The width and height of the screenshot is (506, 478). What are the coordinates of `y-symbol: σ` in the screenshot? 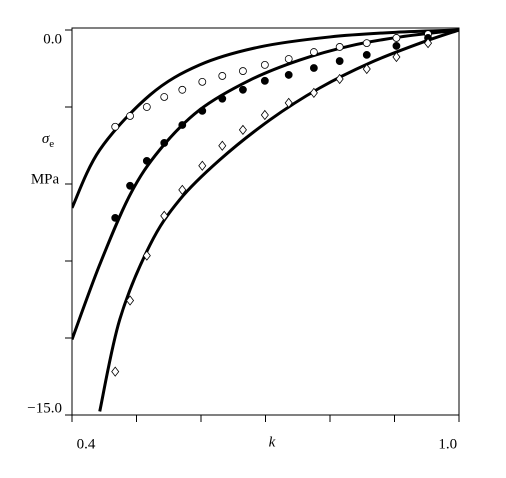 It's located at (46, 139).